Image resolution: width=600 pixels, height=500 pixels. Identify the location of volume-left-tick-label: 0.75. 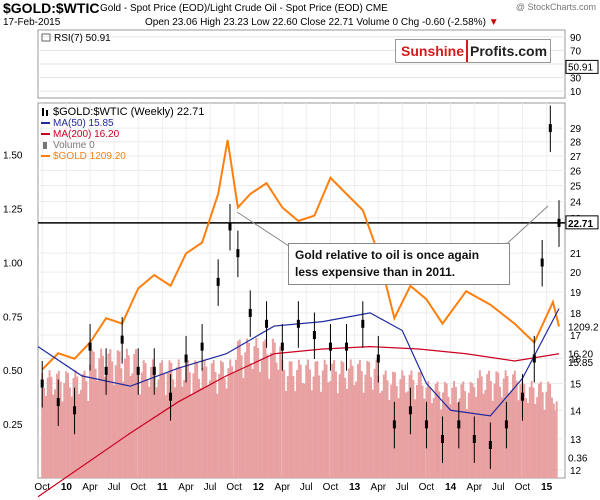
(13, 317).